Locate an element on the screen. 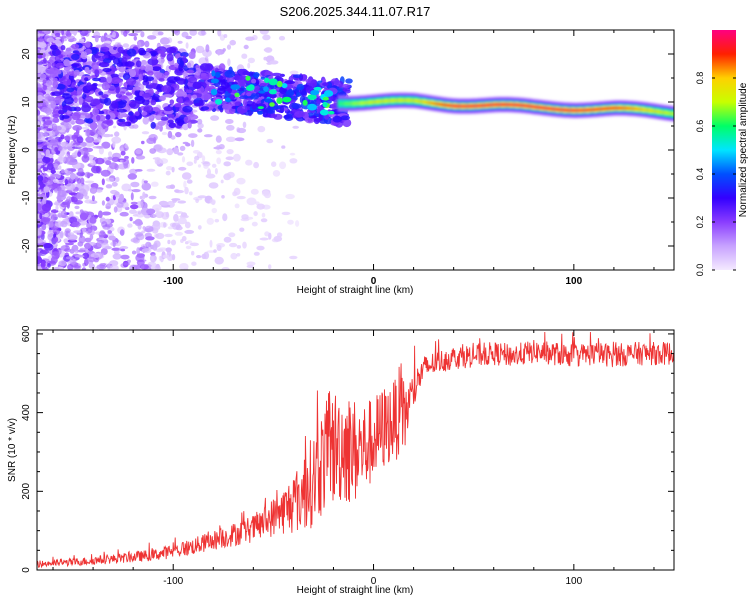 This screenshot has height=600, width=750. y-tick-label: 400 is located at coordinates (26, 412).